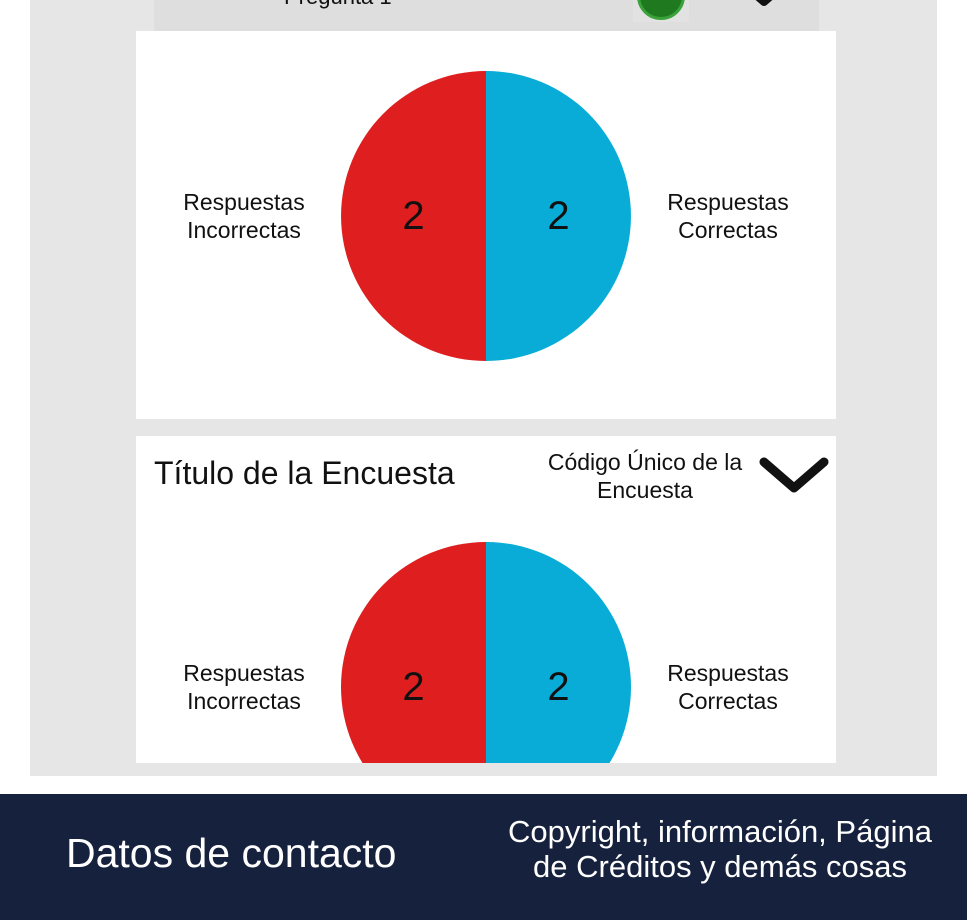 This screenshot has height=920, width=967. I want to click on survey-code: Código Único de la Encuesta, so click(645, 476).